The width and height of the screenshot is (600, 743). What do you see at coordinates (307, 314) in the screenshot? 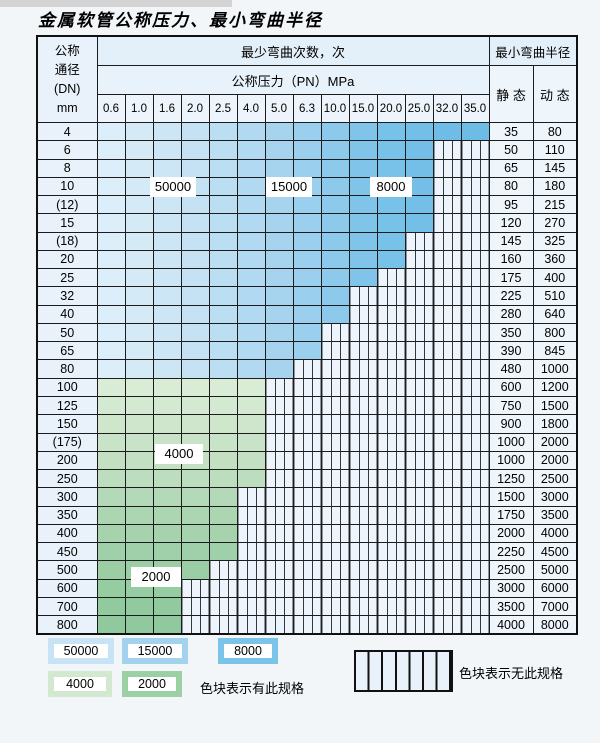
I see `table-row-dn-40: 40 280 640` at bounding box center [307, 314].